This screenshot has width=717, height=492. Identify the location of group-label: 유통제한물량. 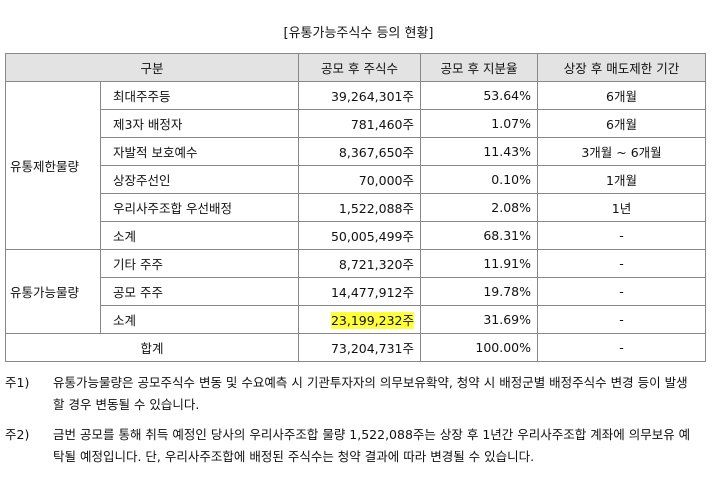
(53, 165).